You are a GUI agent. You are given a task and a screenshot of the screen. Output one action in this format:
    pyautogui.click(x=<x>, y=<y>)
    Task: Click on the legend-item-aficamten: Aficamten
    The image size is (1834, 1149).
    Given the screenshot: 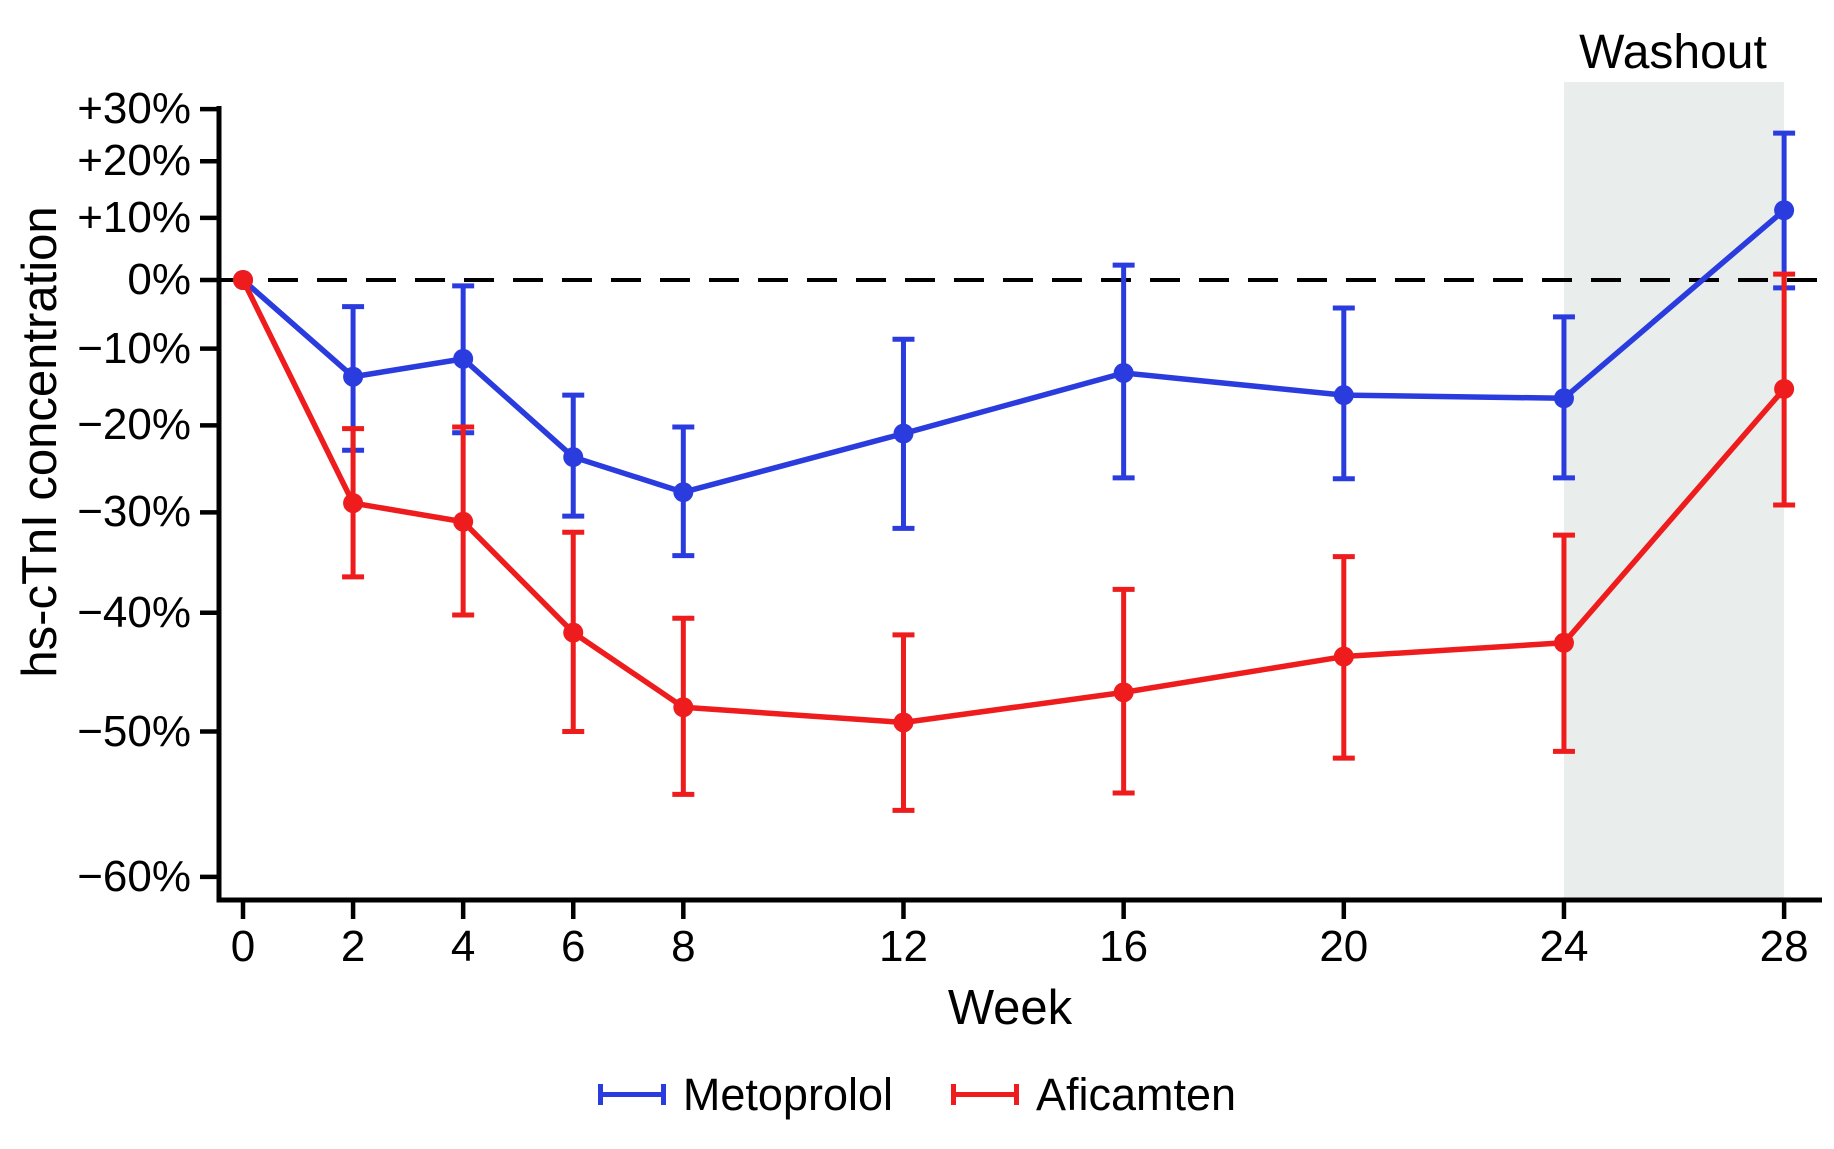 What is the action you would take?
    pyautogui.click(x=1093, y=1094)
    